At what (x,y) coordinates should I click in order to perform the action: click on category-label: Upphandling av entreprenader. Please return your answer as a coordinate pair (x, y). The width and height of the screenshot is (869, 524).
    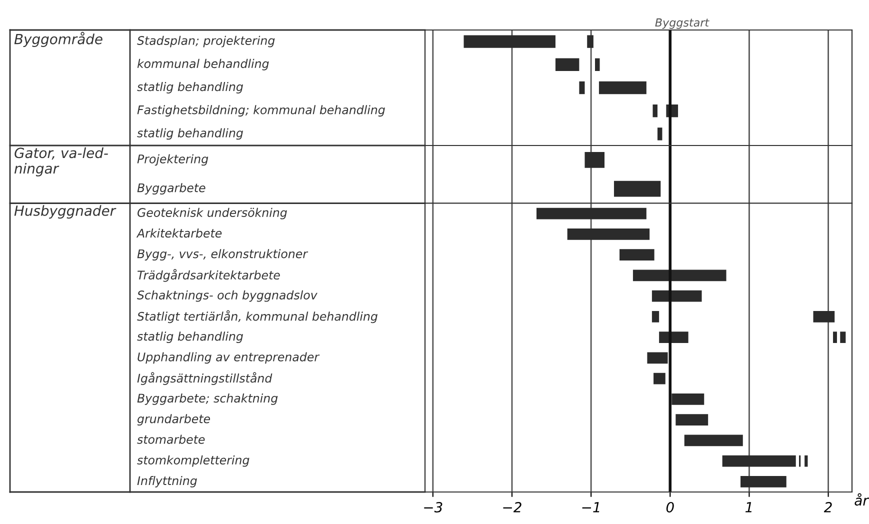
    Looking at the image, I should click on (229, 358).